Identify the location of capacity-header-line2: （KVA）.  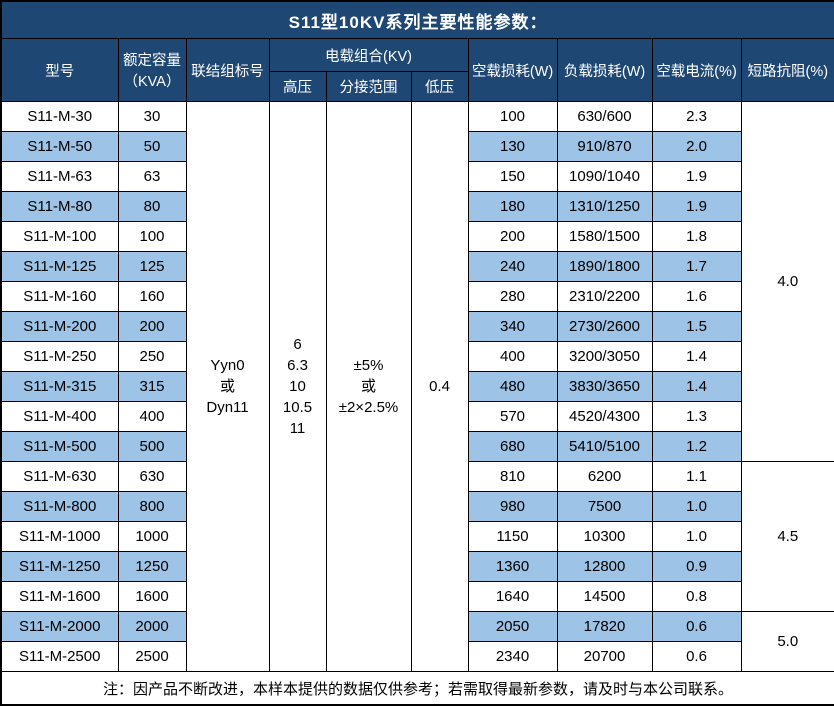
(152, 82).